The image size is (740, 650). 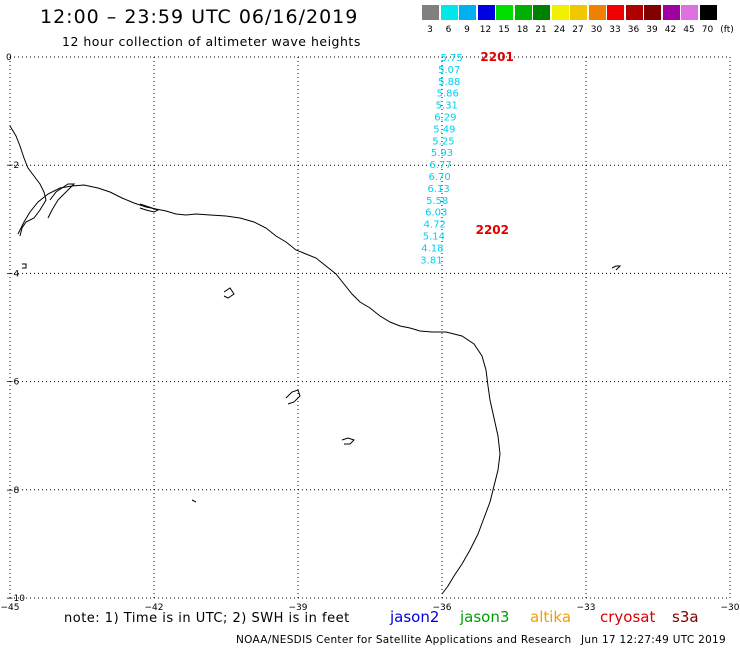 I want to click on page-title: 12:00 – 23:59 UTC 06/16/2019, so click(x=199, y=17).